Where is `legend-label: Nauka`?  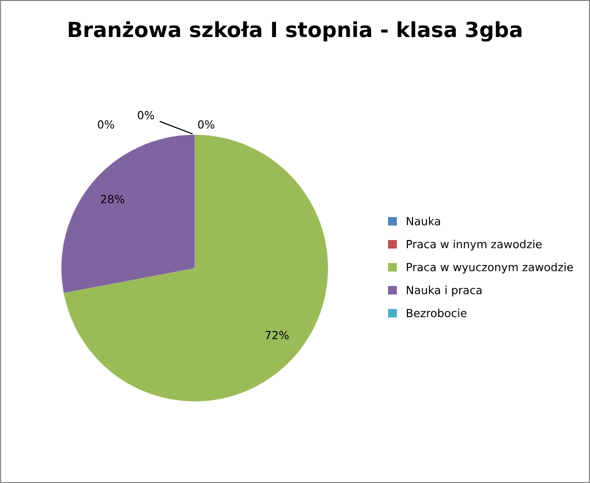 legend-label: Nauka is located at coordinates (423, 221).